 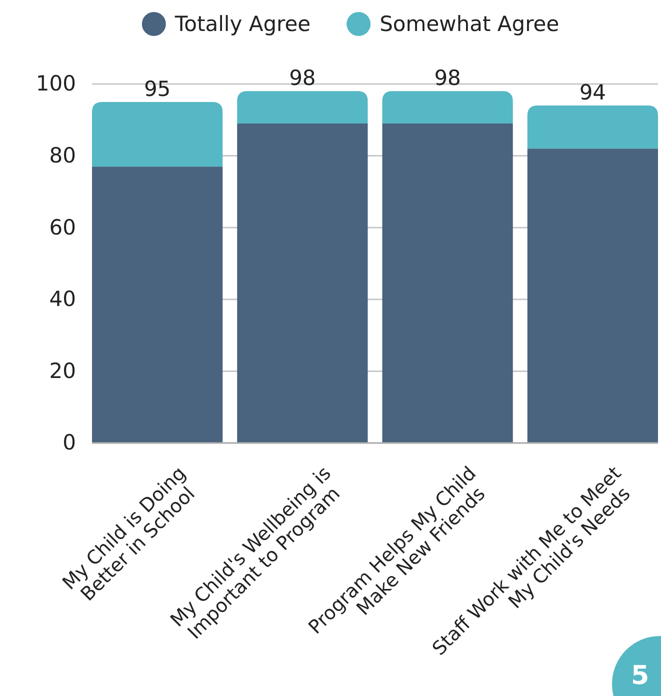 What do you see at coordinates (56, 84) in the screenshot?
I see `y-tick-label: 100` at bounding box center [56, 84].